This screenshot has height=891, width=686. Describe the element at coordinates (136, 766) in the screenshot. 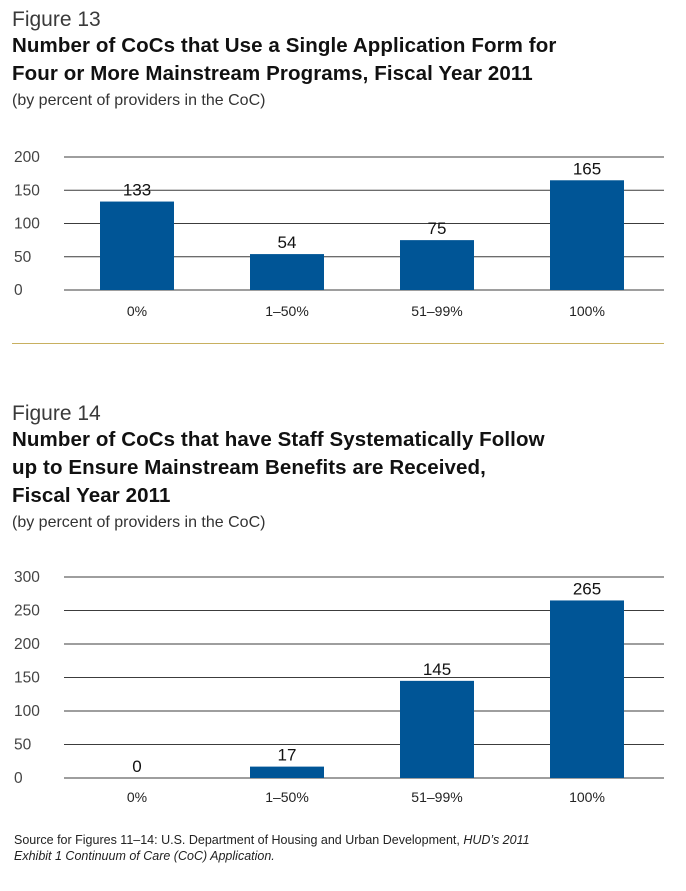

I see `data-label: 0` at that location.